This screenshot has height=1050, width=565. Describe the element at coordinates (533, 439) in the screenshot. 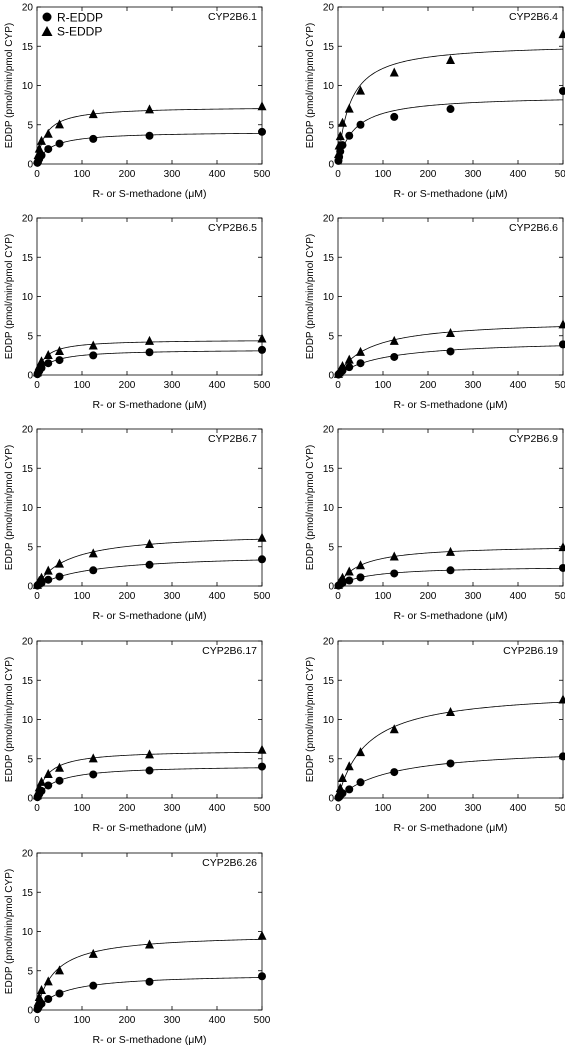

I see `panel-title: CYP2B6.9` at that location.